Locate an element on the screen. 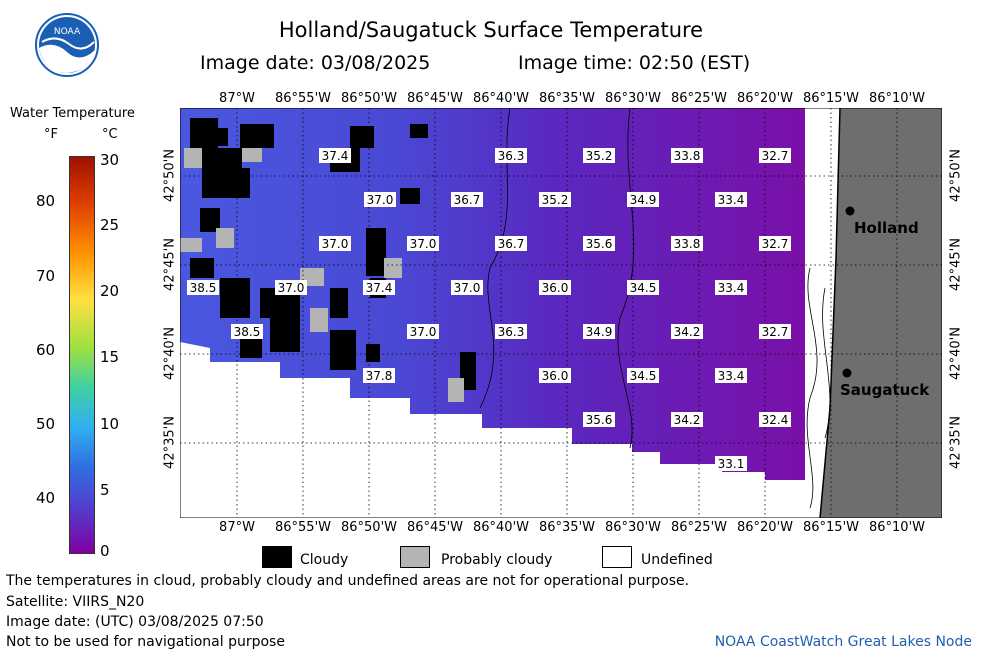 The width and height of the screenshot is (982, 658). temperature-label: 36.3 is located at coordinates (511, 155).